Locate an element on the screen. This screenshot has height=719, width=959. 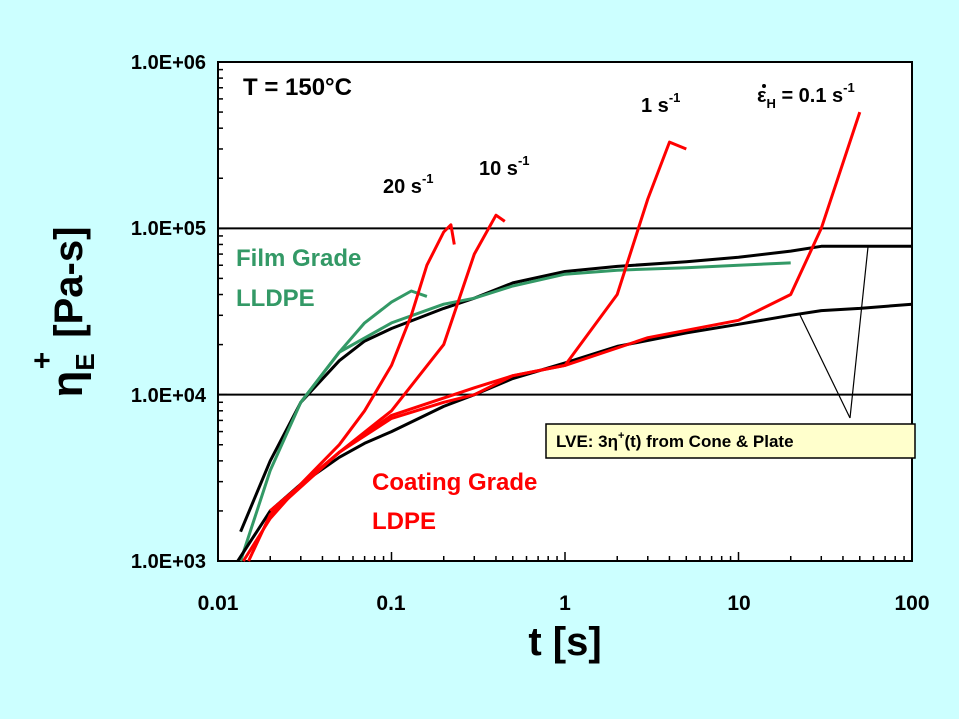
y-tick-label: 1.0E+04 is located at coordinates (169, 396).